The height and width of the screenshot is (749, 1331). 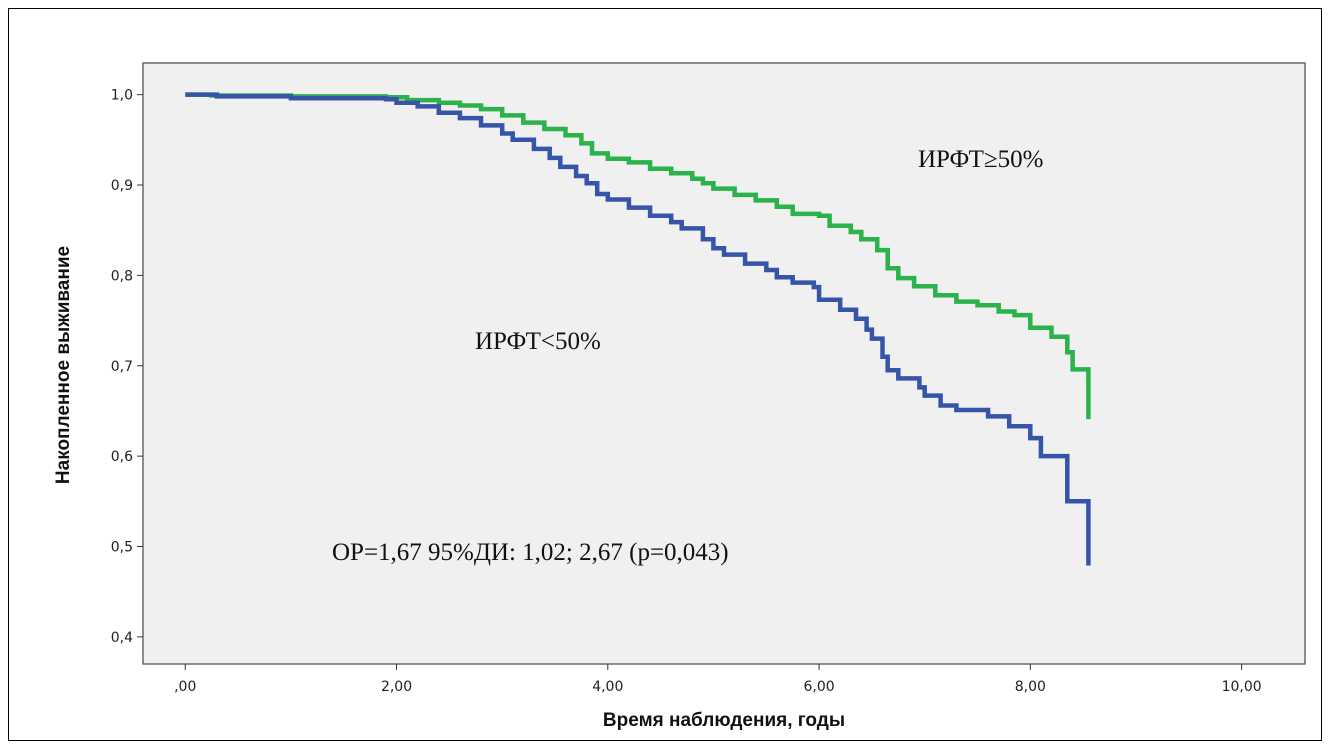 What do you see at coordinates (530, 552) in the screenshot?
I see `annotation-hazard-ratio: ОР=1,67 95%ДИ: 1,02; 2,67 (р=0,043)` at bounding box center [530, 552].